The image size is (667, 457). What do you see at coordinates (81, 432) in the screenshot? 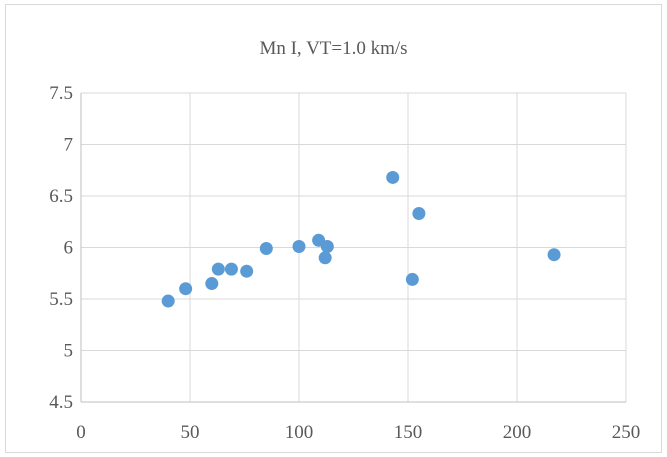
I see `x-tick-label: 0` at bounding box center [81, 432].